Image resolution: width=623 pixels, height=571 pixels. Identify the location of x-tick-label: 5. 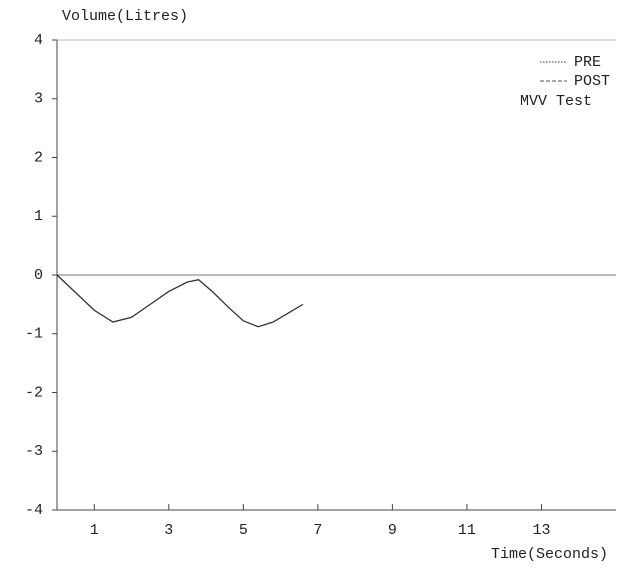
(243, 530).